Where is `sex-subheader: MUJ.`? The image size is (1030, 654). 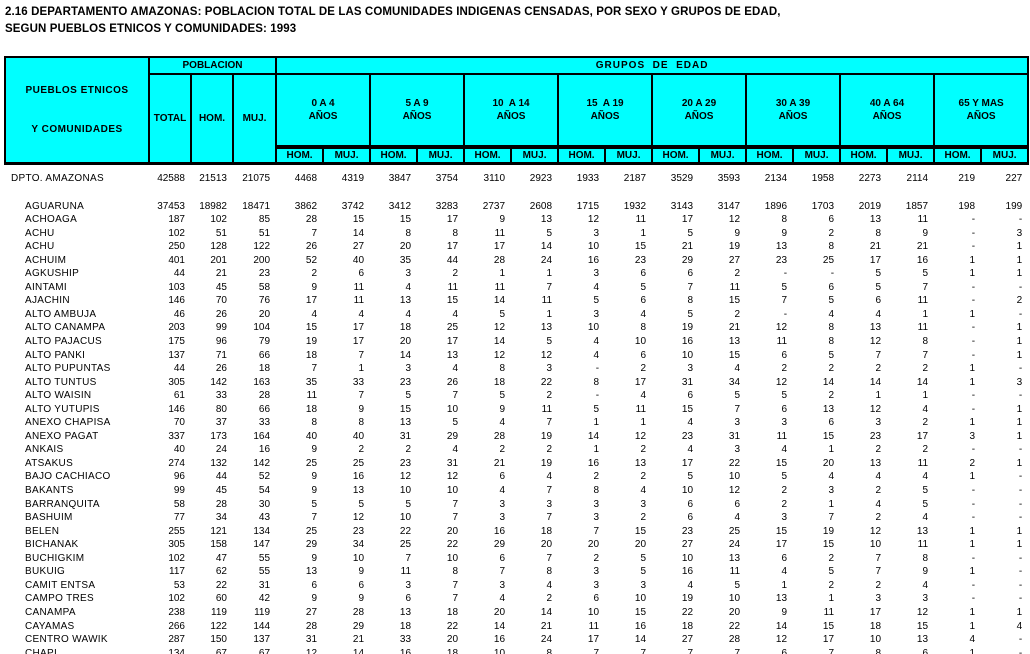
sex-subheader: MUJ. is located at coordinates (347, 155).